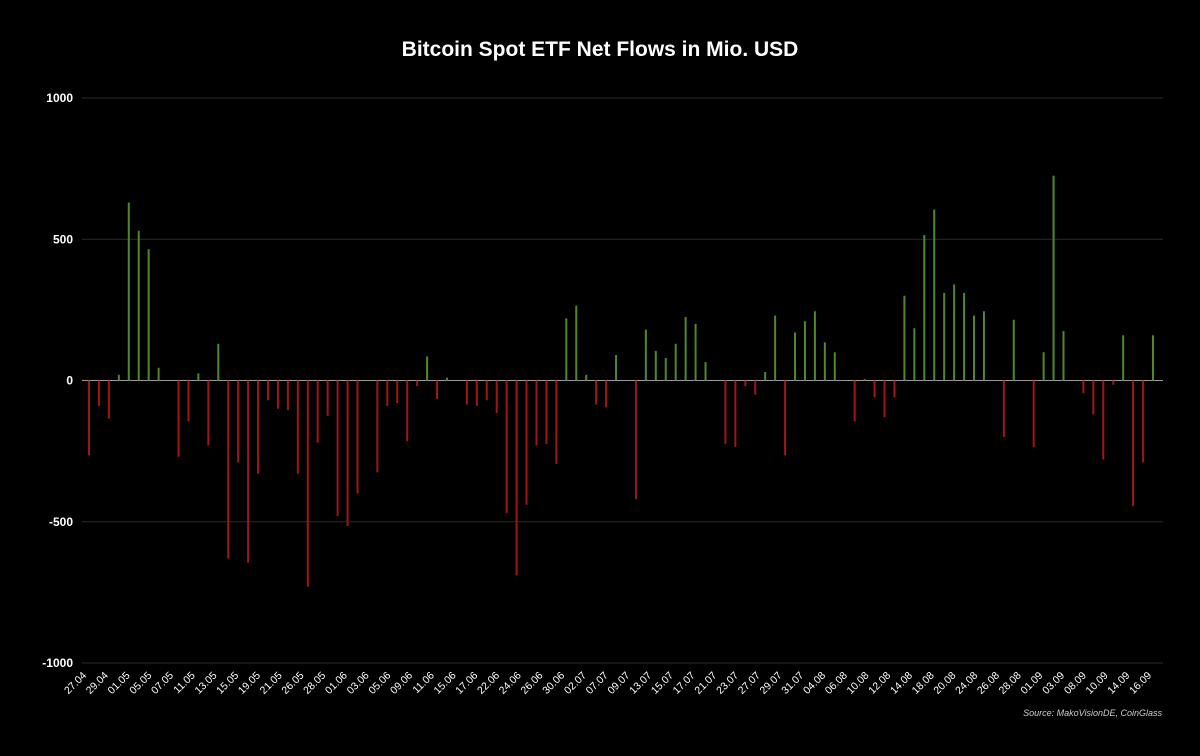 This screenshot has width=1200, height=756. What do you see at coordinates (597, 683) in the screenshot?
I see `x-tick-label: 07.07` at bounding box center [597, 683].